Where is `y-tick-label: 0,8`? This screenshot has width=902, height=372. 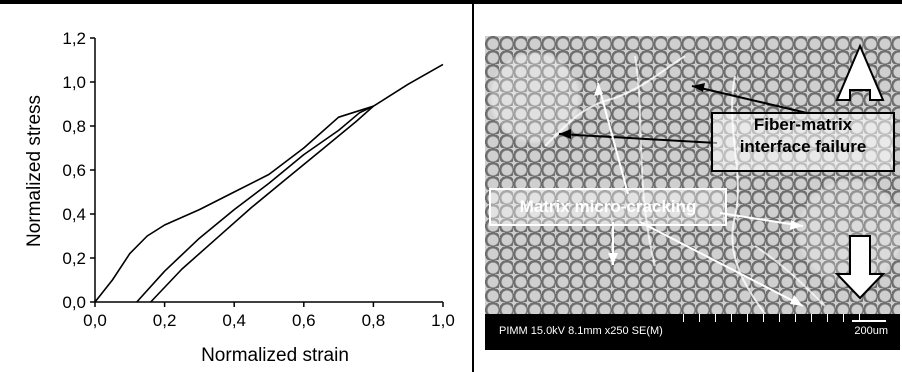
y-tick-label: 0,8 is located at coordinates (74, 126).